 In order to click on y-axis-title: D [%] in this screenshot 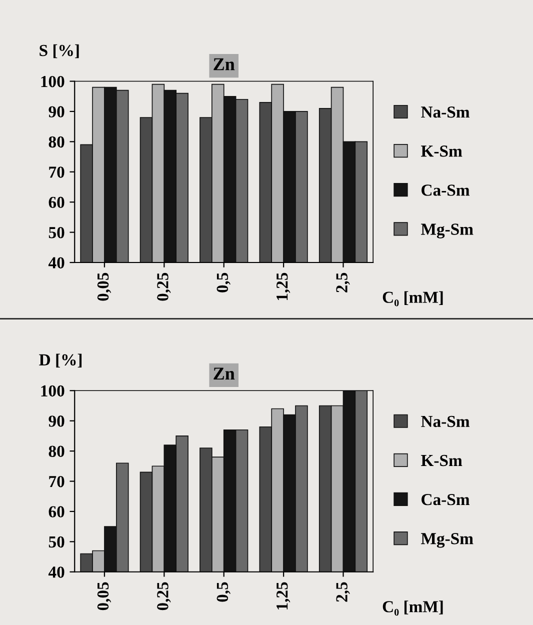, I will do `click(60, 361)`.